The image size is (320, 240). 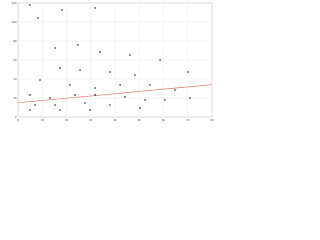 I want to click on y-tick-label: 60, so click(x=15, y=60).